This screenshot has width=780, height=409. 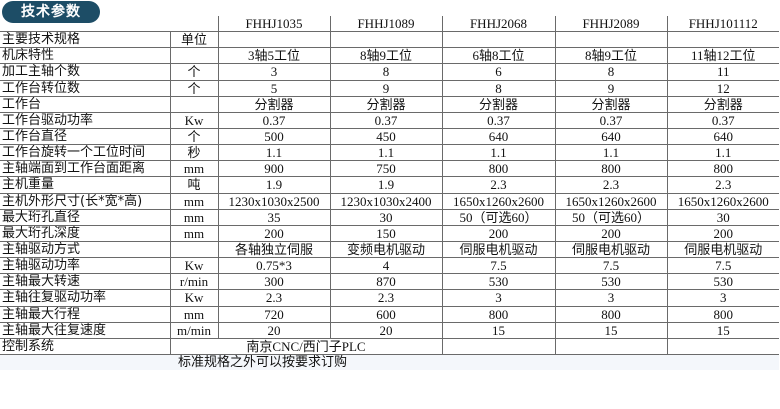 What do you see at coordinates (85, 40) in the screenshot?
I see `row-label: 主要技术规格` at bounding box center [85, 40].